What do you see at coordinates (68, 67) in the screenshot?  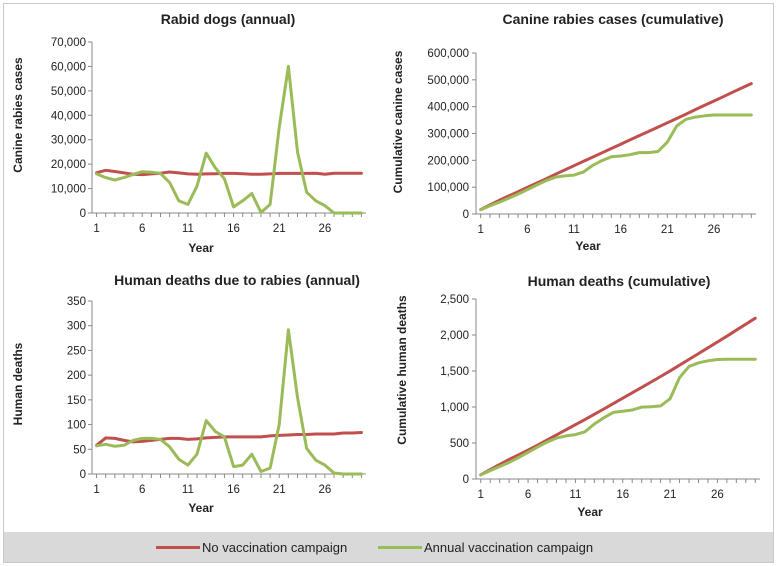 I see `y-tick-label: 60,000` at bounding box center [68, 67].